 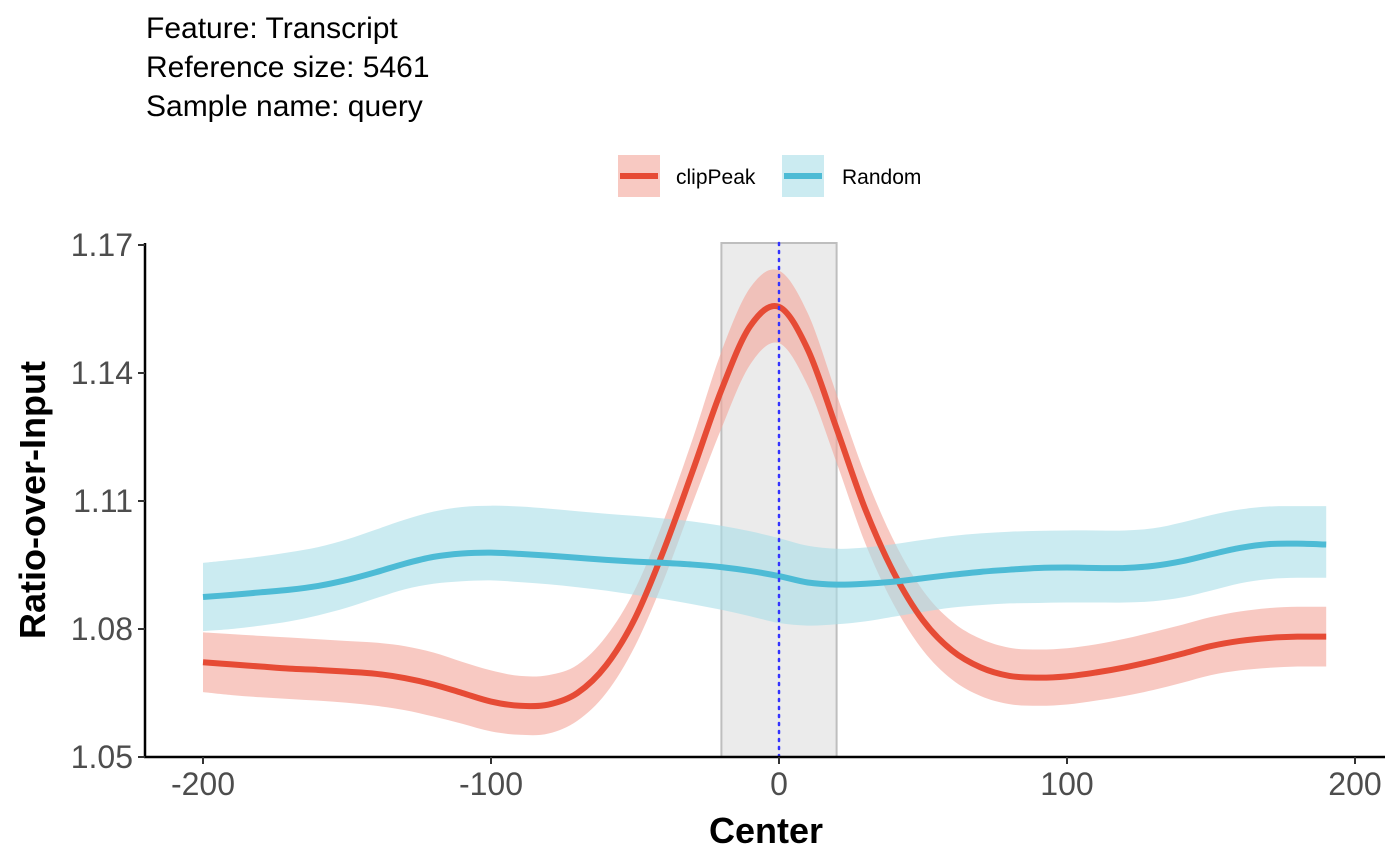 I want to click on x-tick-label: 200, so click(x=1354, y=784).